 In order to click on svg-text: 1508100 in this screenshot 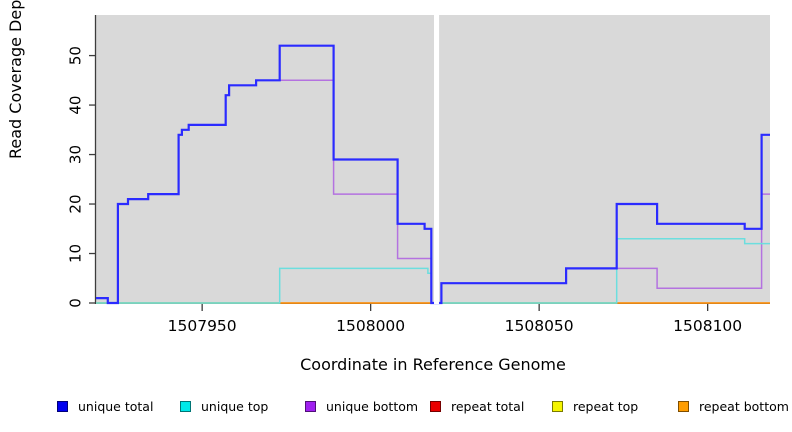, I will do `click(707, 326)`.